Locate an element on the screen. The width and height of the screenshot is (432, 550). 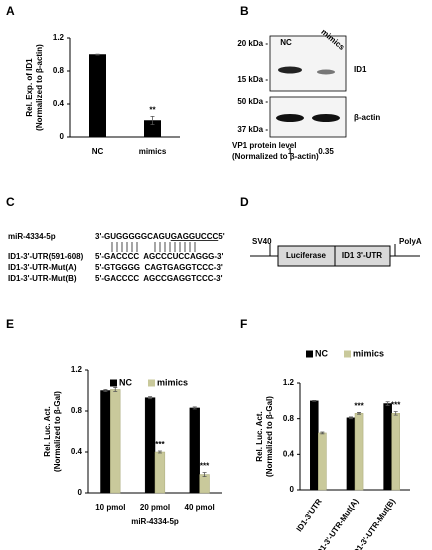
marker: 15 kDa - is located at coordinates (252, 79).